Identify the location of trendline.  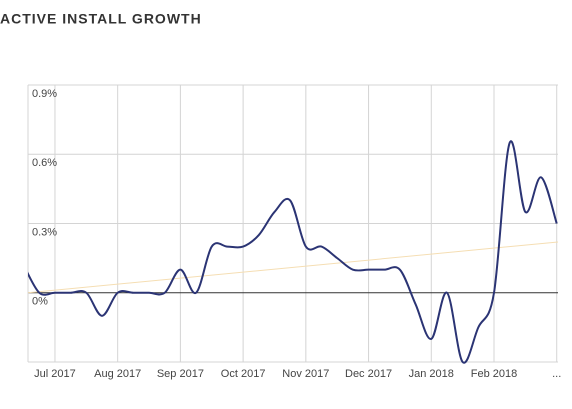
(293, 267).